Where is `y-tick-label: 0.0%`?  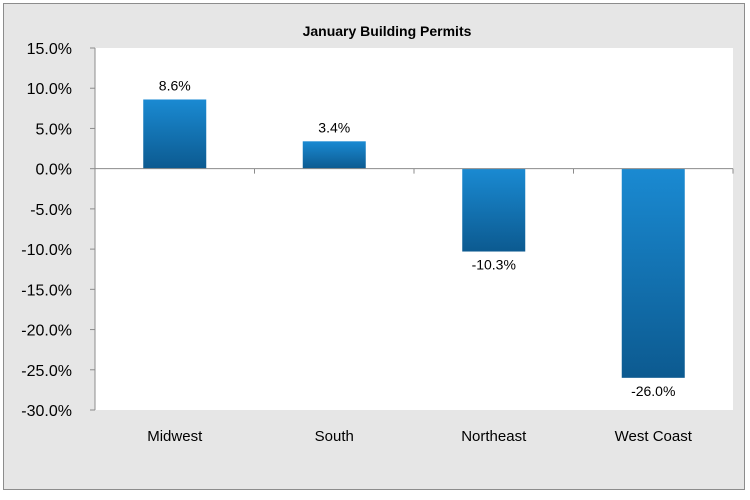 y-tick-label: 0.0% is located at coordinates (54, 170).